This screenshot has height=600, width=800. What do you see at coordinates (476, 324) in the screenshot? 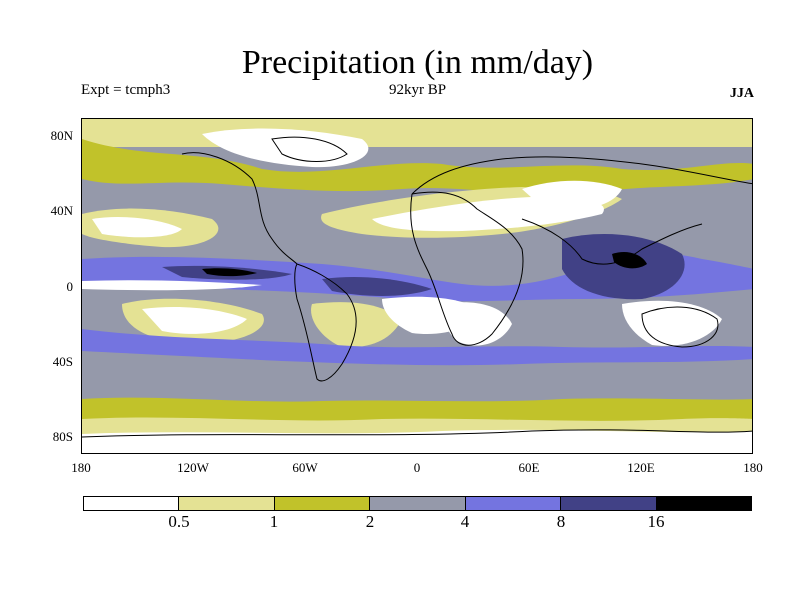
I see `southern-africa-dry` at bounding box center [476, 324].